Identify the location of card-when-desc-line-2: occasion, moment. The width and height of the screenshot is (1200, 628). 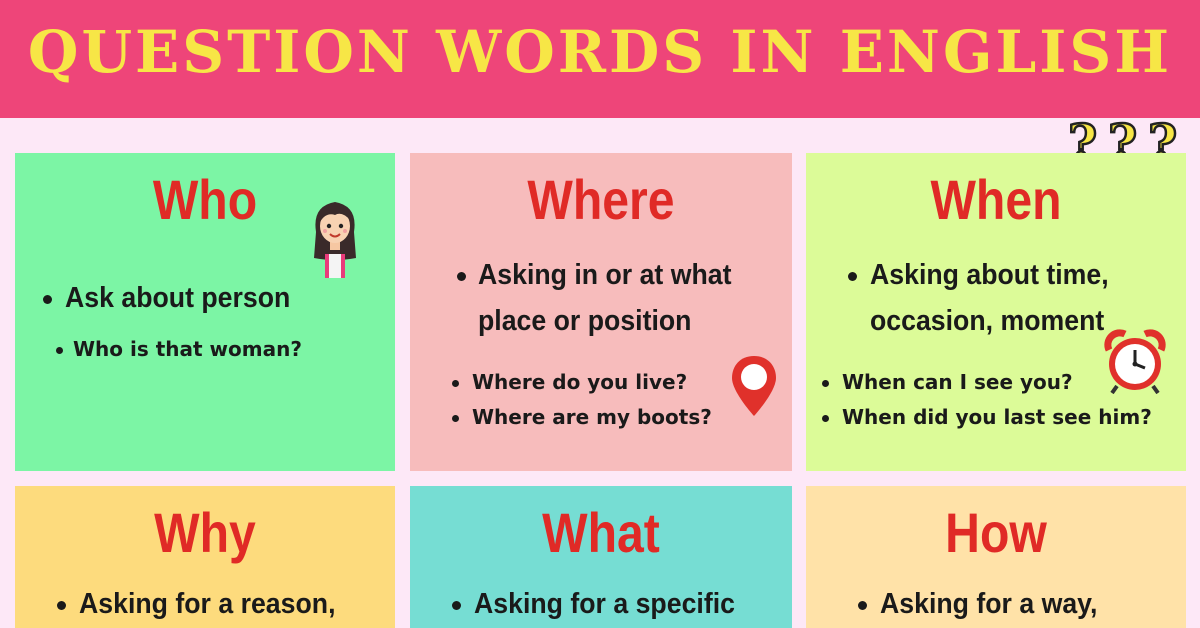
(987, 321).